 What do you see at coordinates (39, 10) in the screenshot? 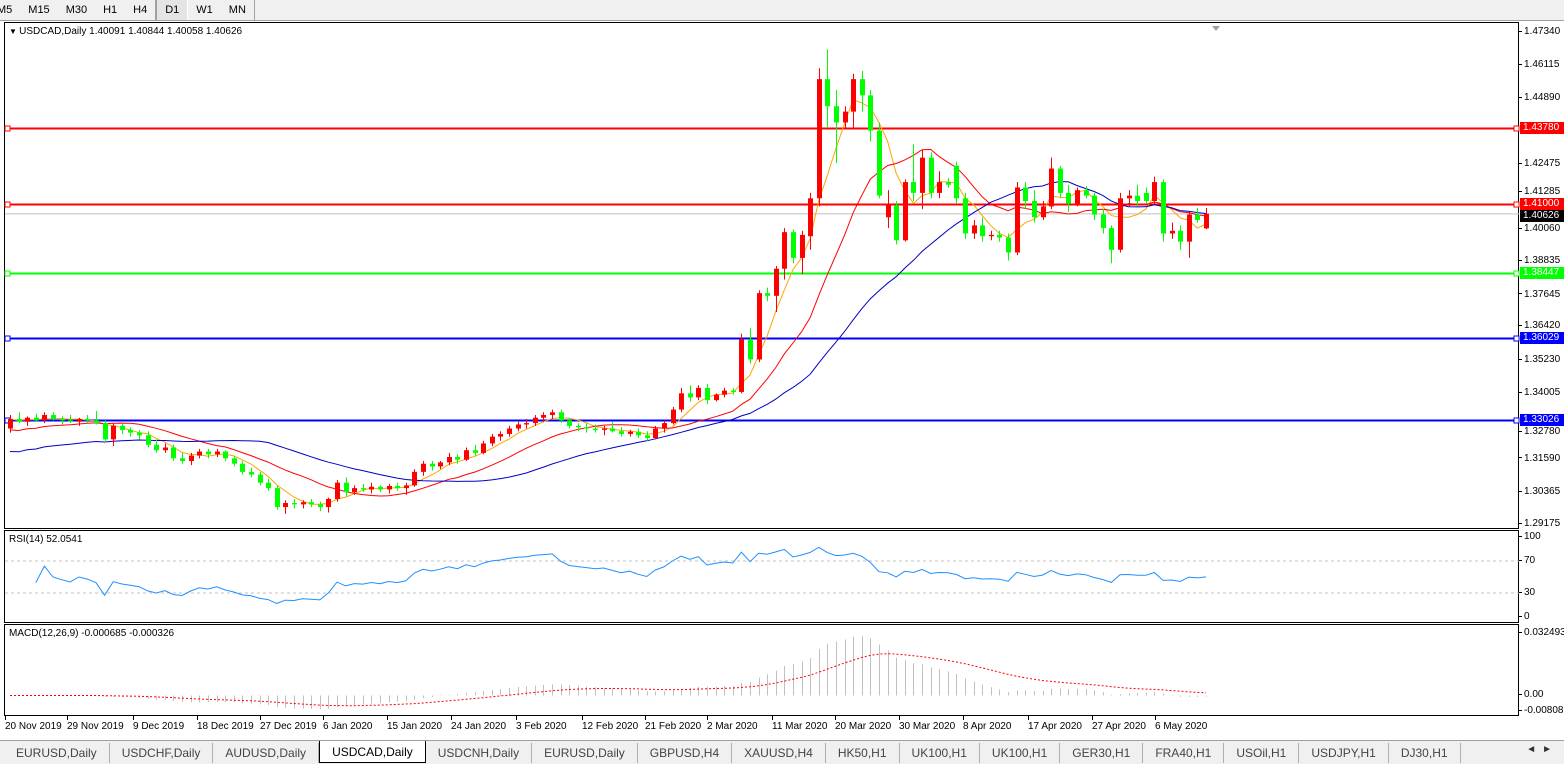
I see `timeframe-m15: M15` at bounding box center [39, 10].